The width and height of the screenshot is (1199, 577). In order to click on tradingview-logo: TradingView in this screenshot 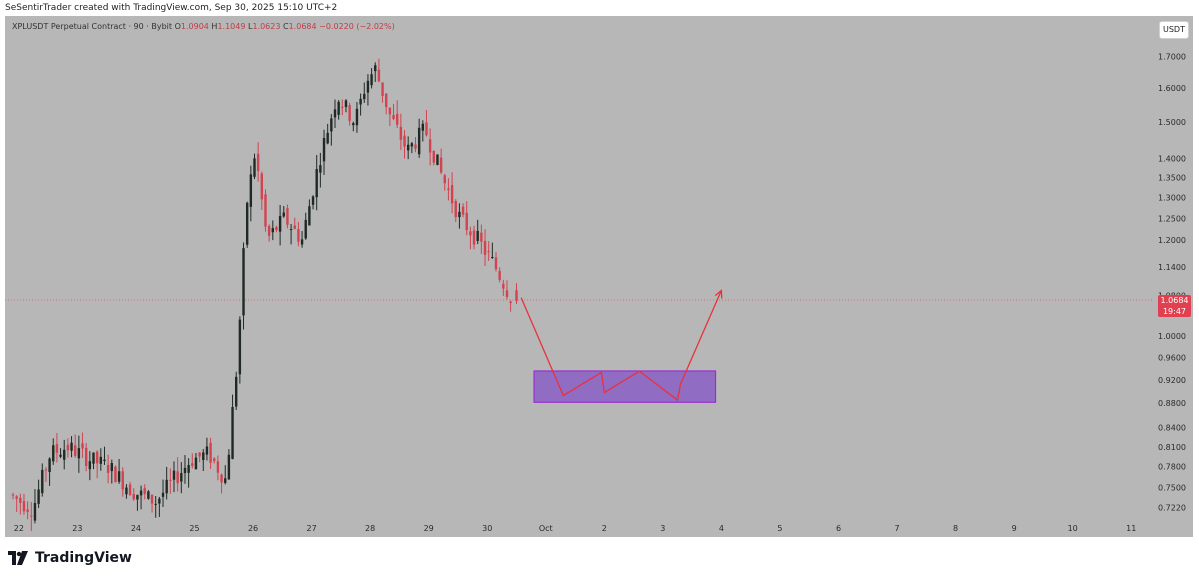, I will do `click(70, 558)`.